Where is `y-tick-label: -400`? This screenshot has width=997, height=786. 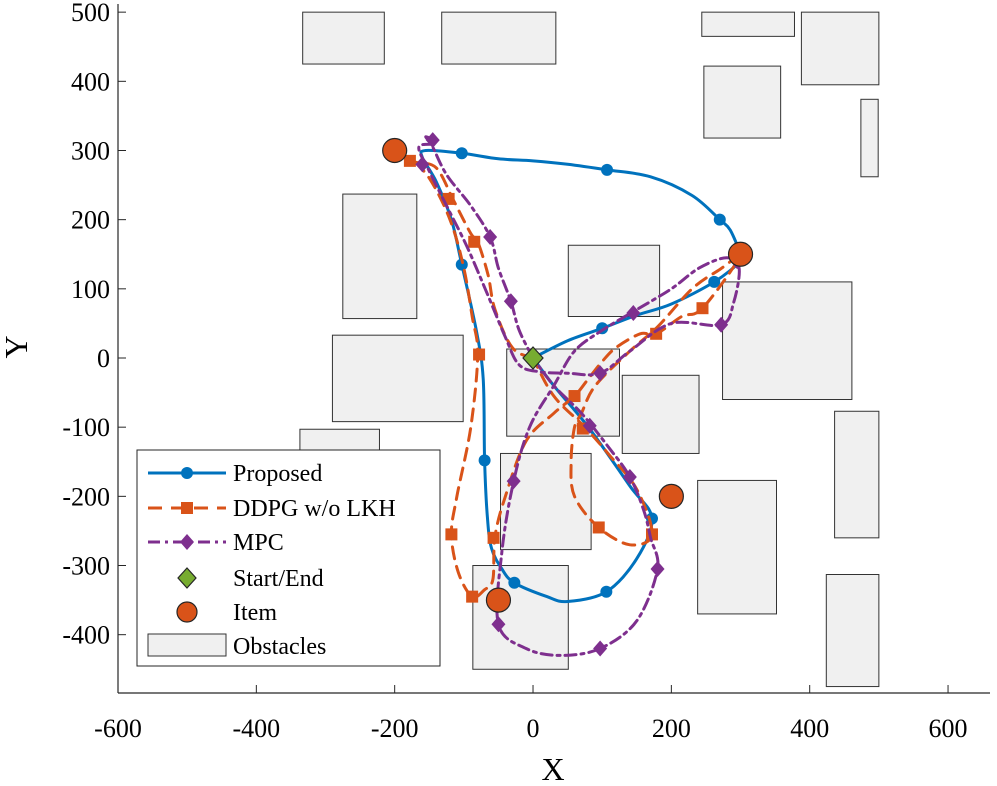
y-tick-label: -400 is located at coordinates (86, 635).